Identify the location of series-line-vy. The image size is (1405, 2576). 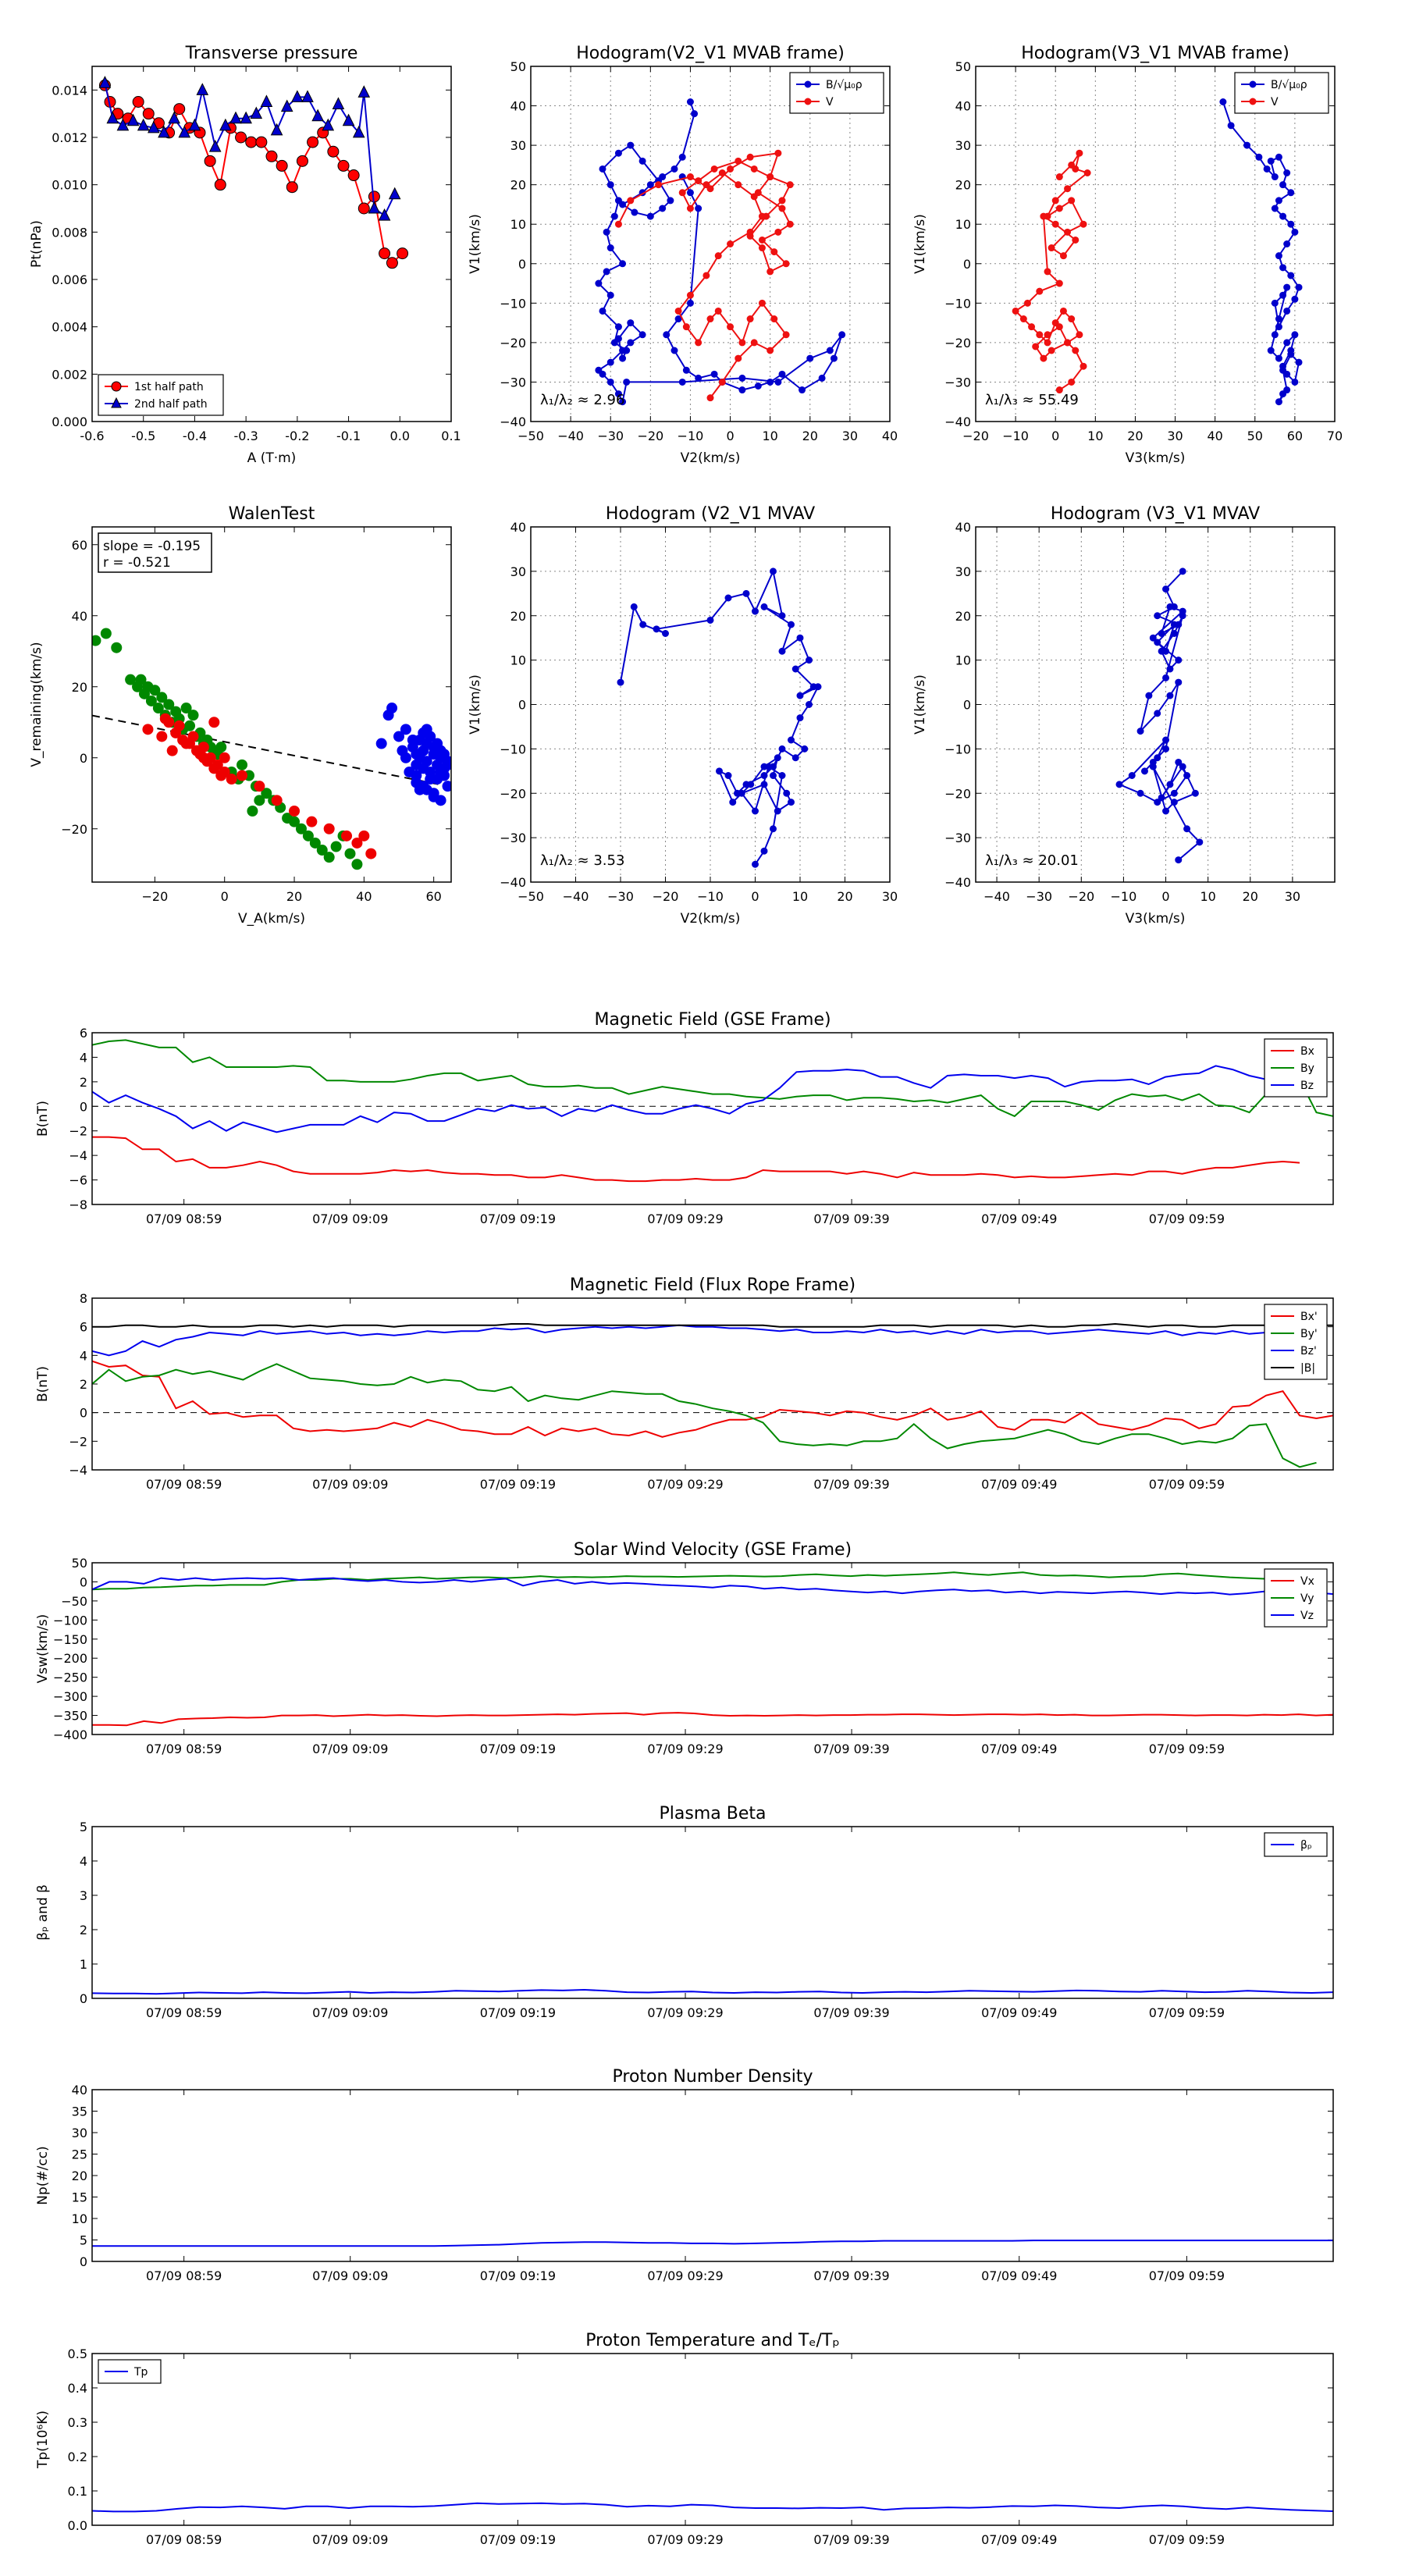
(695, 1581).